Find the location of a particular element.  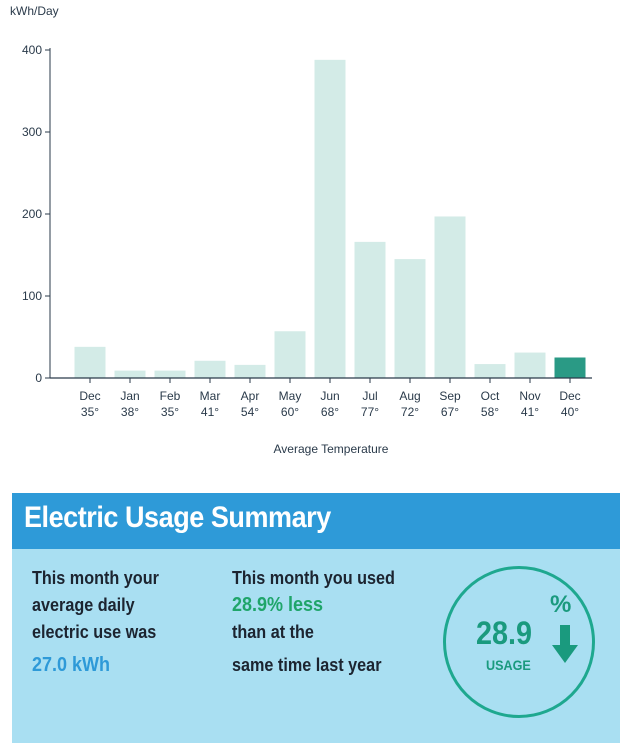

temperature-label: 54° is located at coordinates (250, 412).